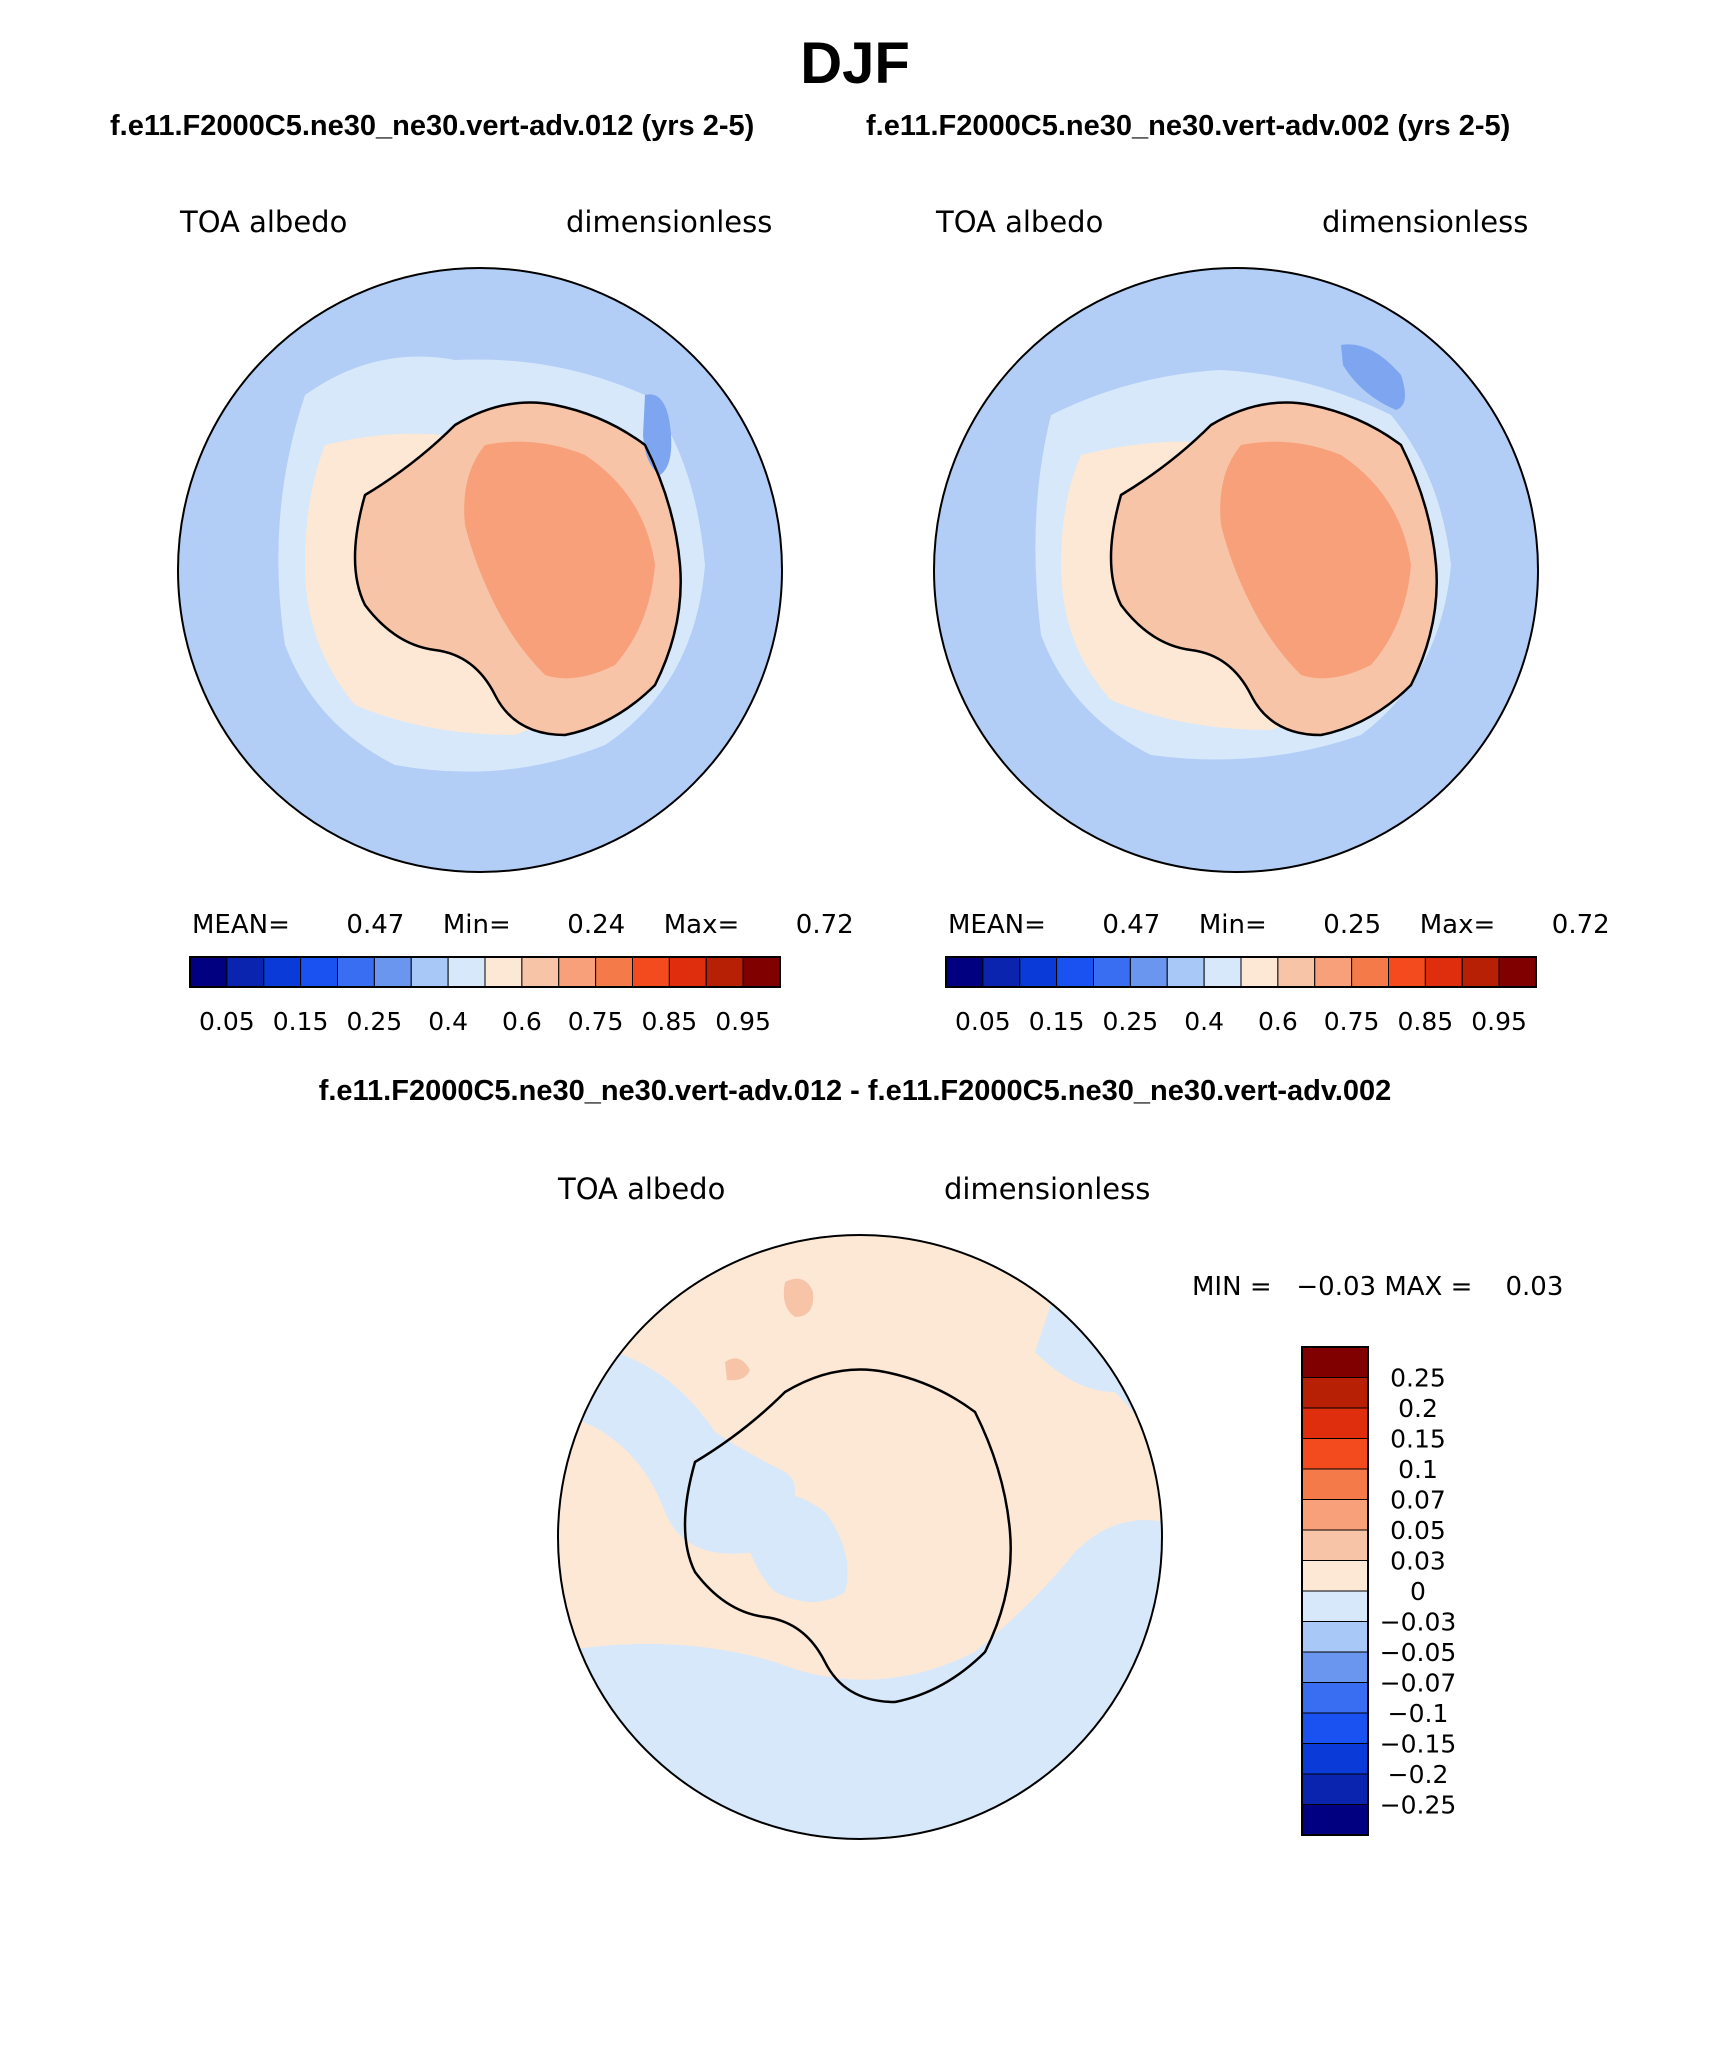 The height and width of the screenshot is (2061, 1710). What do you see at coordinates (476, 925) in the screenshot?
I see `panel1-min-label: Min=` at bounding box center [476, 925].